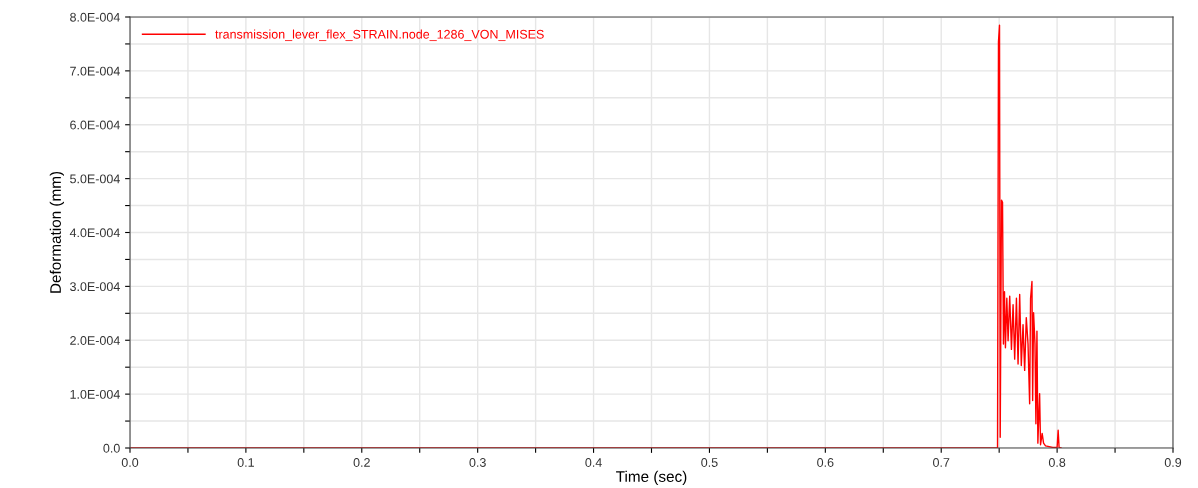 This screenshot has height=488, width=1198. Describe the element at coordinates (651, 477) in the screenshot. I see `x-axis-title: Time (sec)` at that location.